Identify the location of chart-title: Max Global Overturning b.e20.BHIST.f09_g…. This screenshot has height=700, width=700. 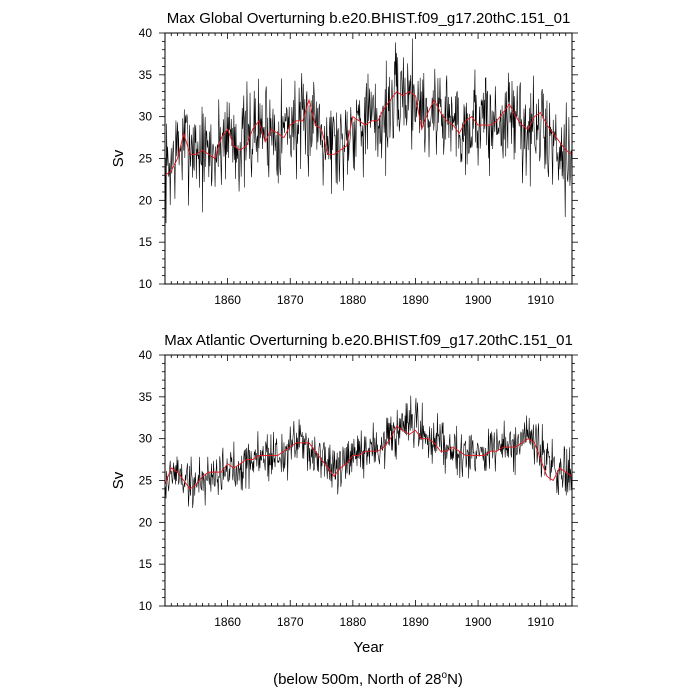
(369, 18).